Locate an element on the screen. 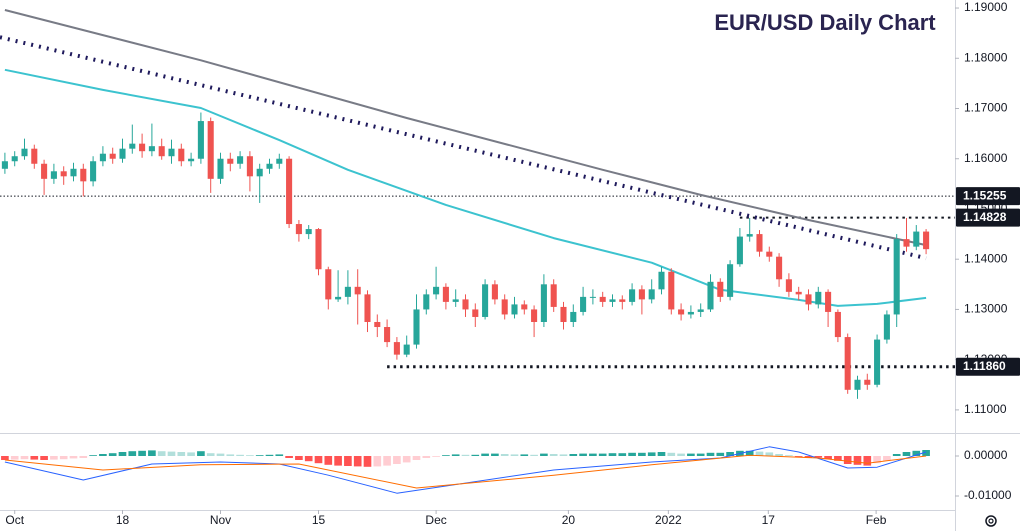  level-label: 1.14828 is located at coordinates (985, 217).